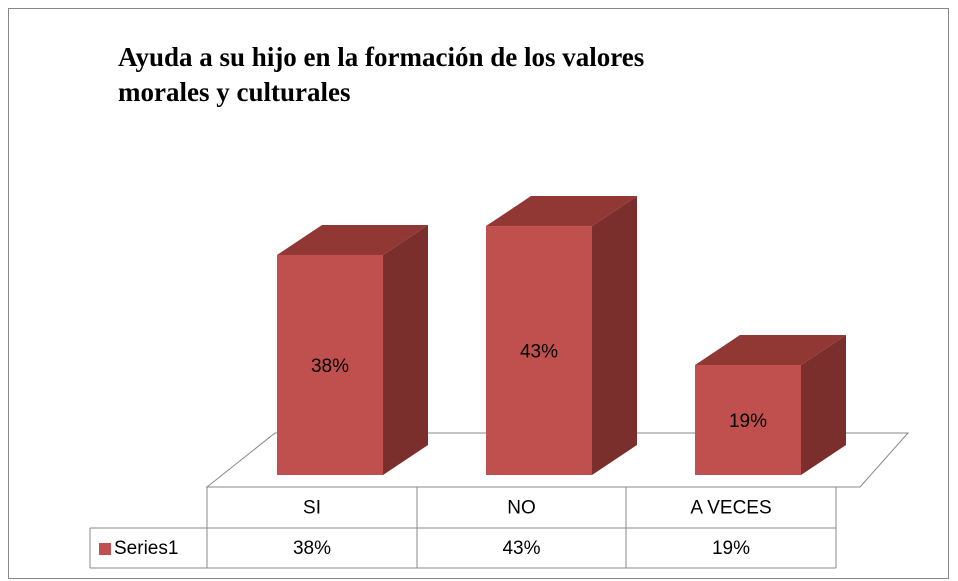  Describe the element at coordinates (105, 549) in the screenshot. I see `legend-swatch` at that location.